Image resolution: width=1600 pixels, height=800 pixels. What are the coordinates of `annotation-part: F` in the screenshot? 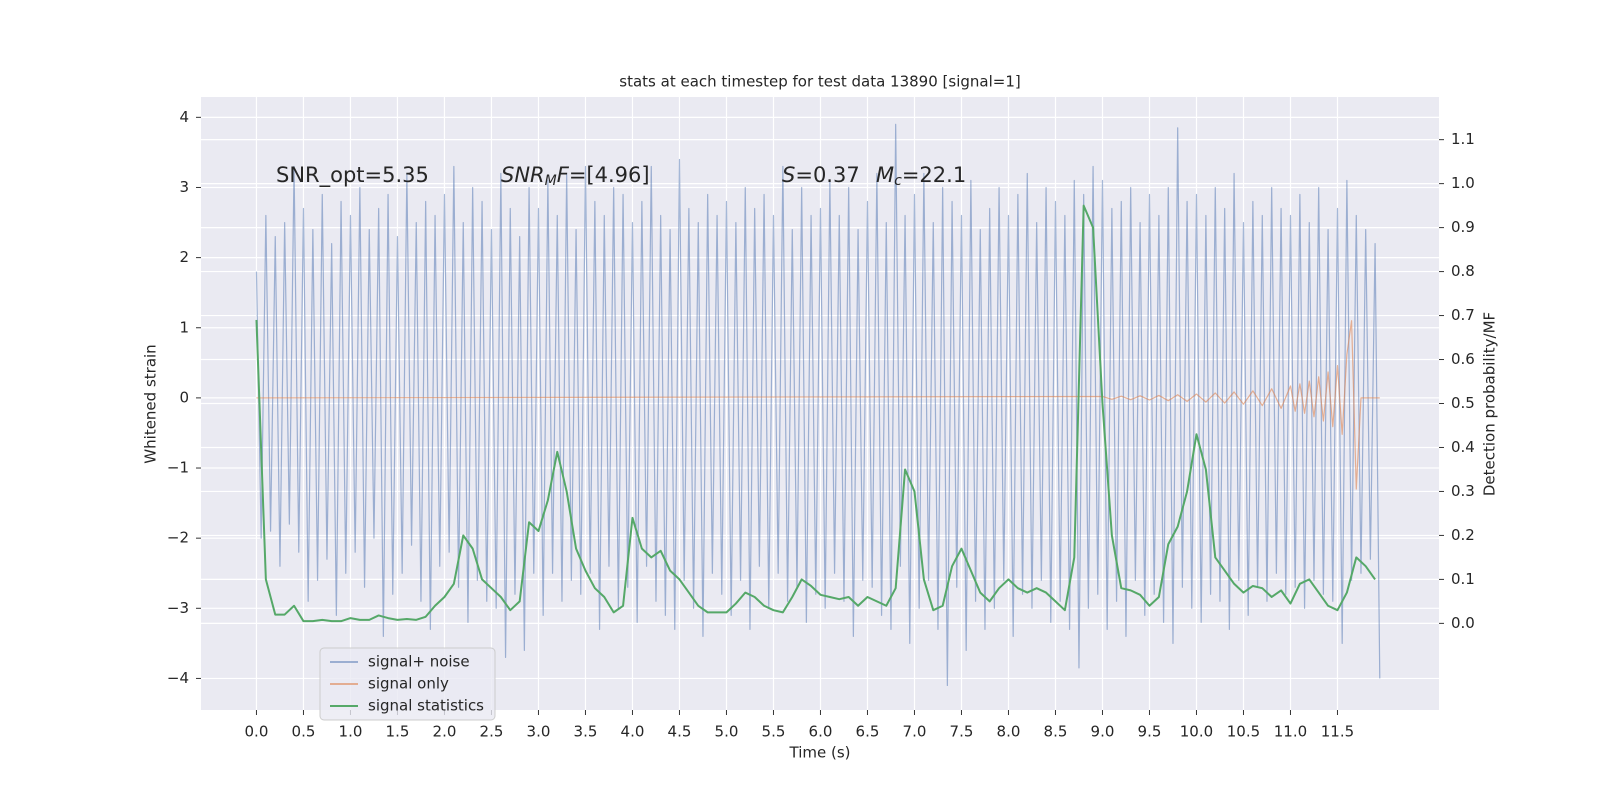 It's located at (563, 175).